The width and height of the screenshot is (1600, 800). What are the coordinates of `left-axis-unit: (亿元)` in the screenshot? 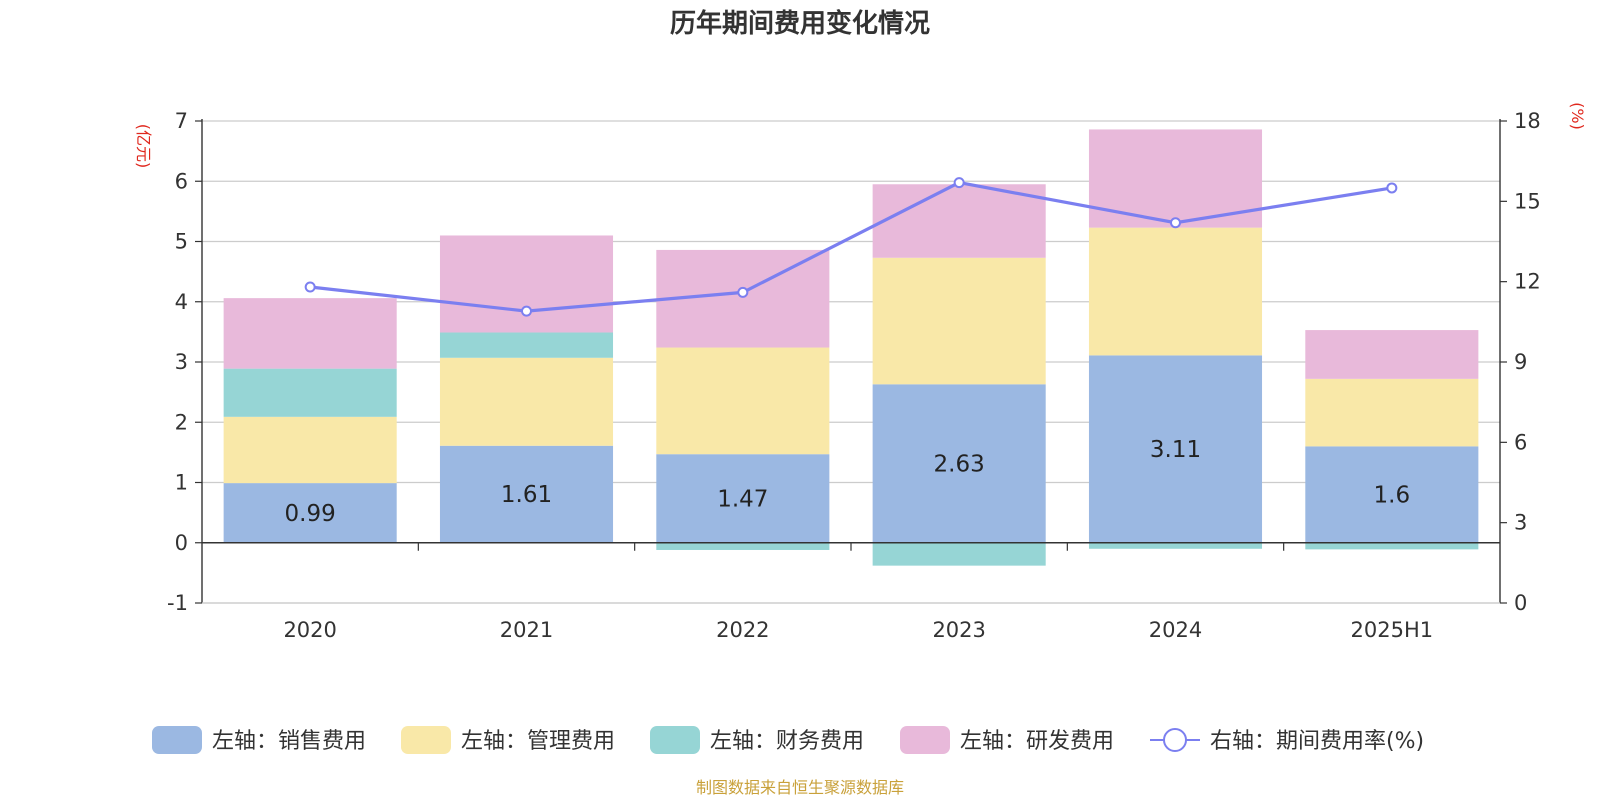 It's located at (143, 146).